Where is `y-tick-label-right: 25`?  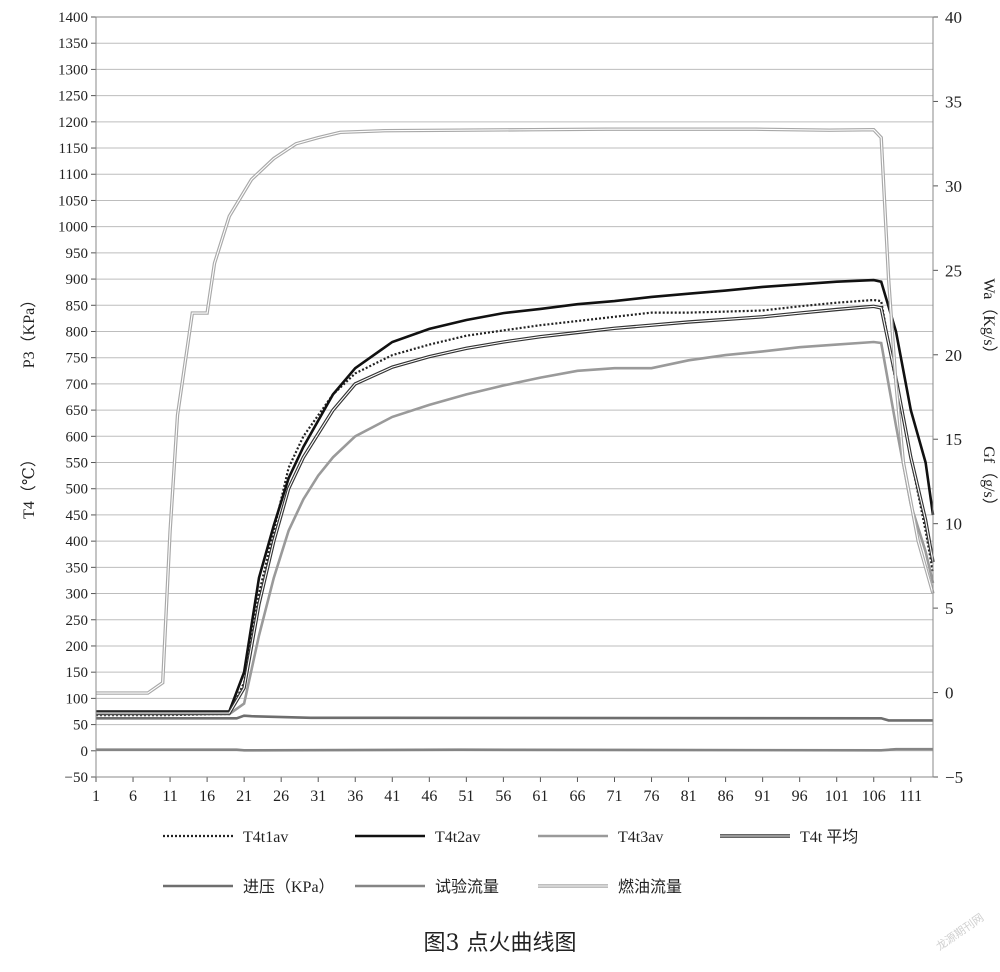 y-tick-label-right: 25 is located at coordinates (953, 270).